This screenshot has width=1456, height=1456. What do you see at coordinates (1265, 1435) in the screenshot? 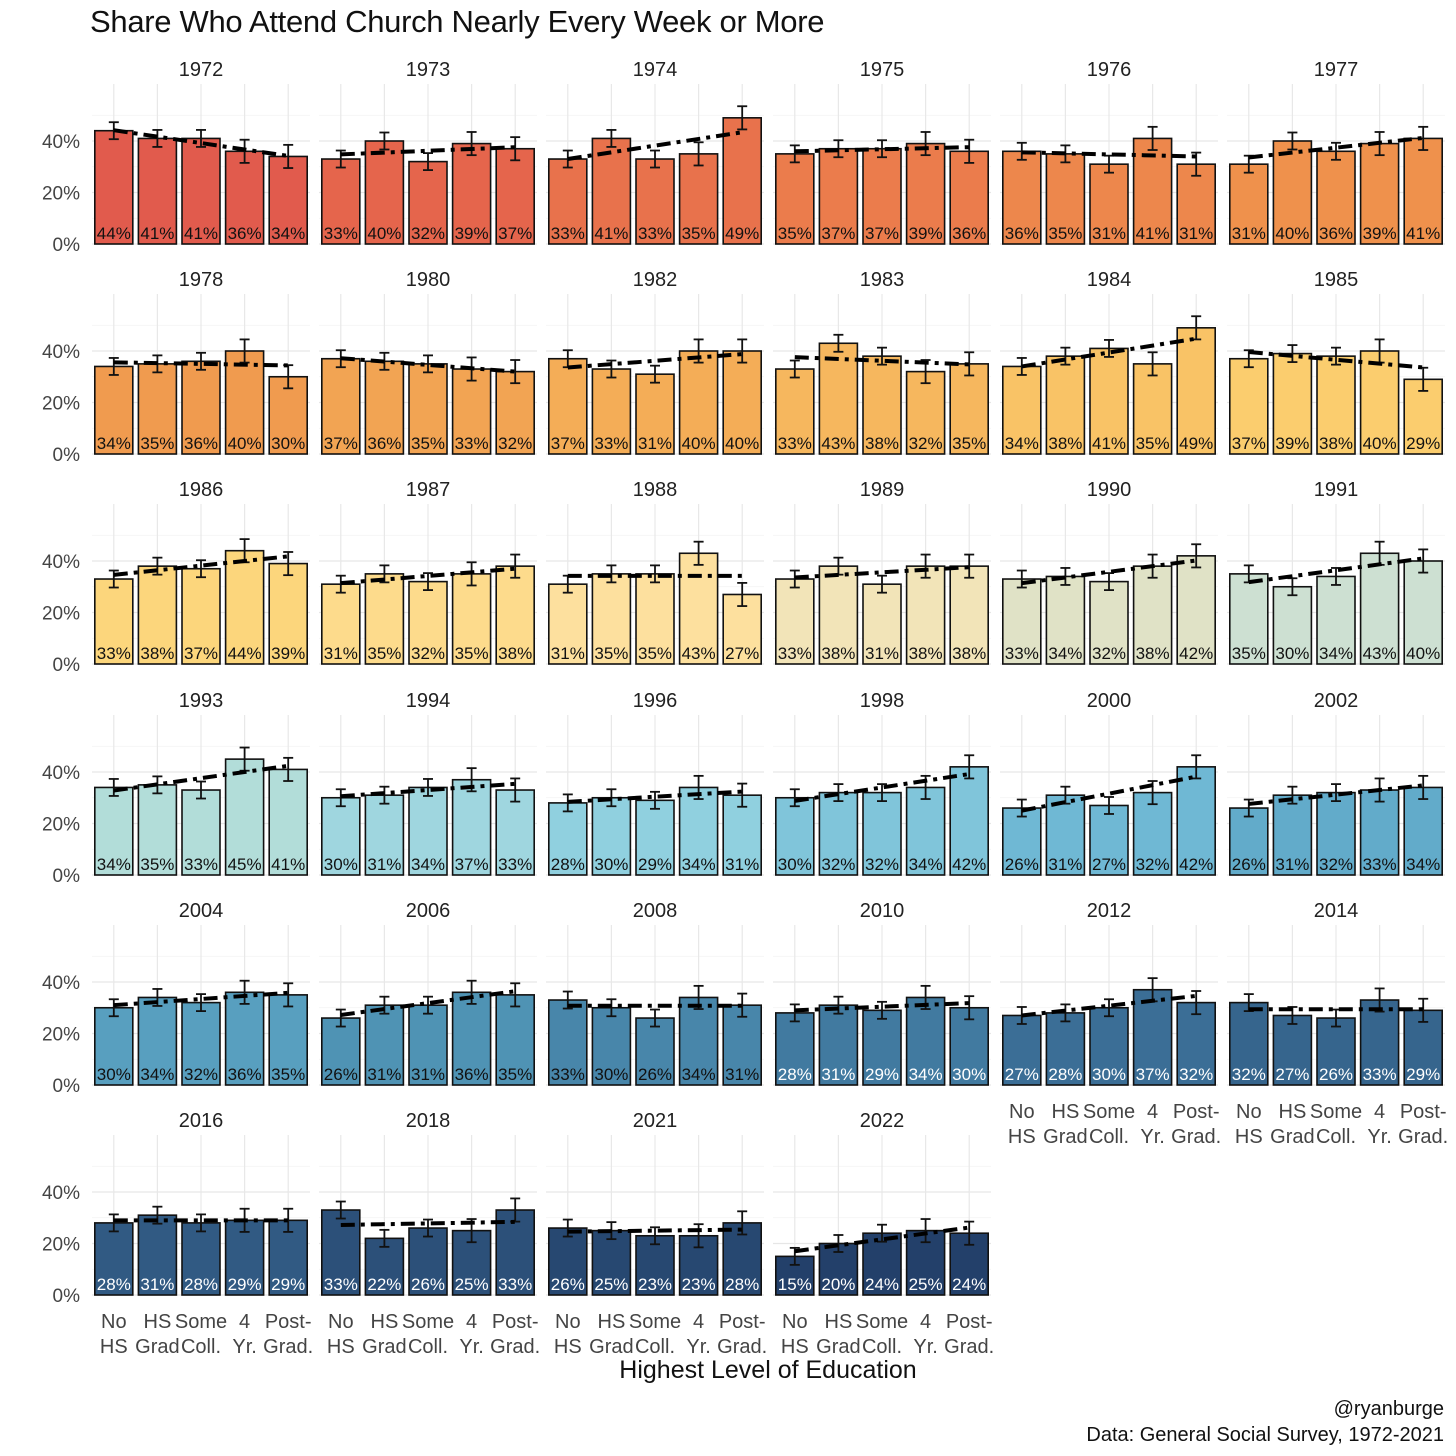
I see `caption-source: Data: General Social Survey, 1972-2021` at bounding box center [1265, 1435].